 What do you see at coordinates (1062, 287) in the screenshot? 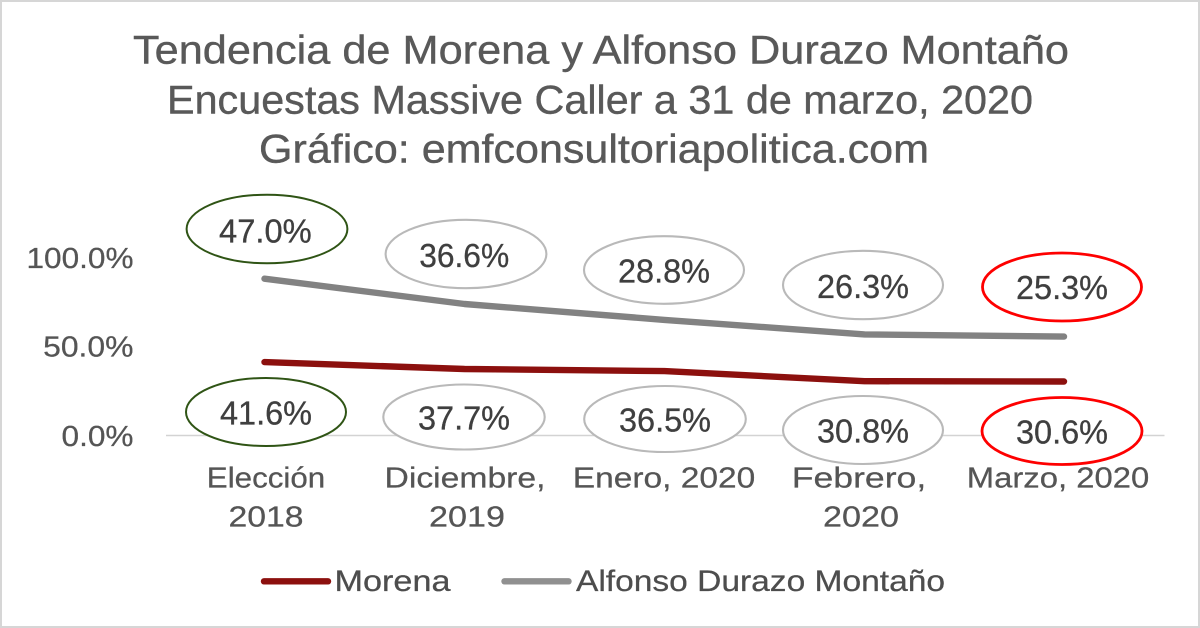
I see `svg-text: 25.3%` at bounding box center [1062, 287].